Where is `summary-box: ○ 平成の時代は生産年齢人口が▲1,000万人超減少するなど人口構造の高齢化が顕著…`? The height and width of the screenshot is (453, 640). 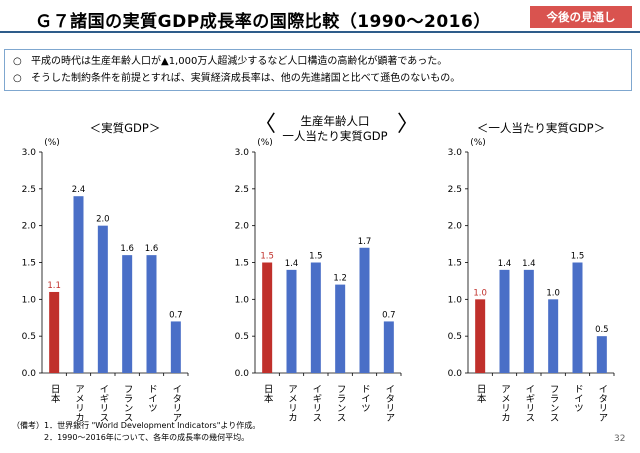
summary-box: ○ 平成の時代は生産年齢人口が▲1,000万人超減少するなど人口構造の高齢化が顕著… is located at coordinates (318, 70).